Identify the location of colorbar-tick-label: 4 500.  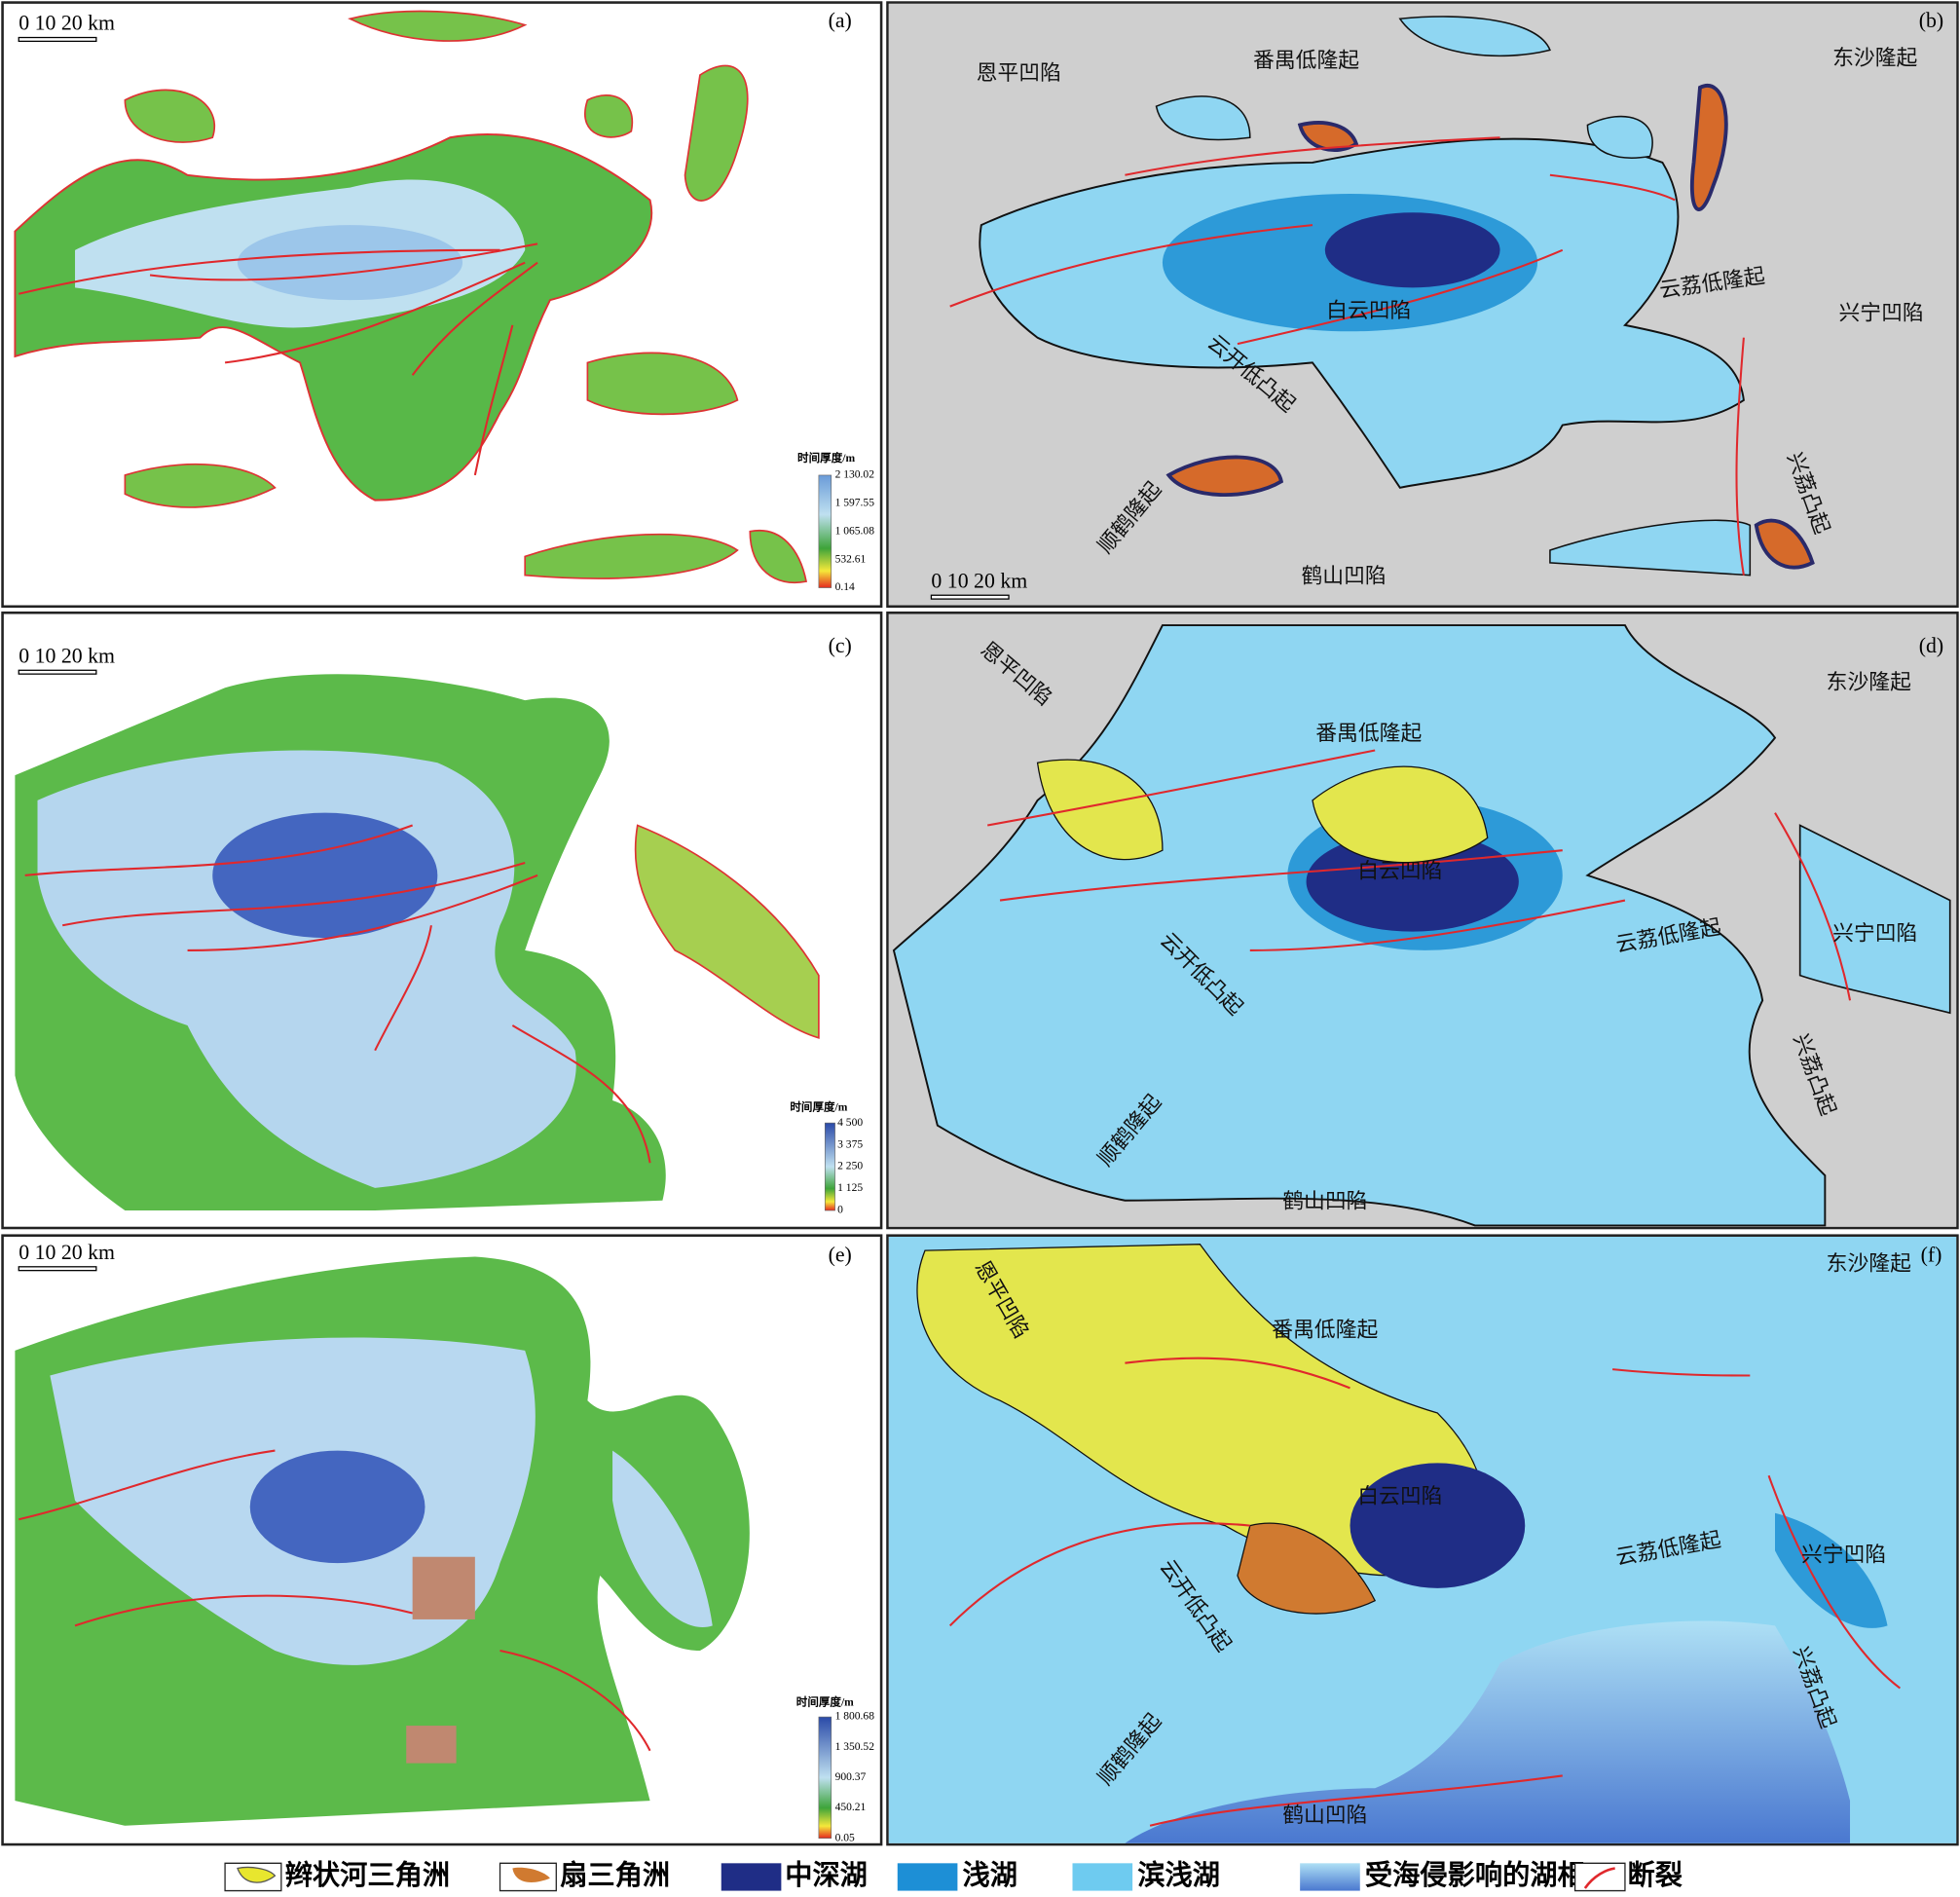
(850, 1123).